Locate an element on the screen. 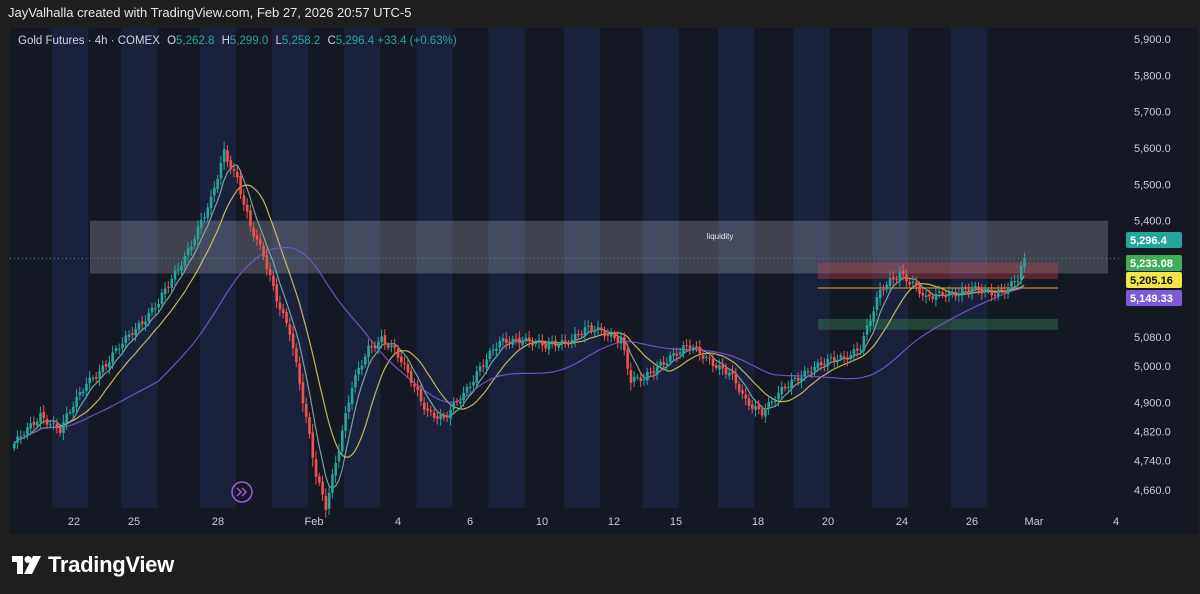  high-value: 5,299.0 is located at coordinates (249, 41).